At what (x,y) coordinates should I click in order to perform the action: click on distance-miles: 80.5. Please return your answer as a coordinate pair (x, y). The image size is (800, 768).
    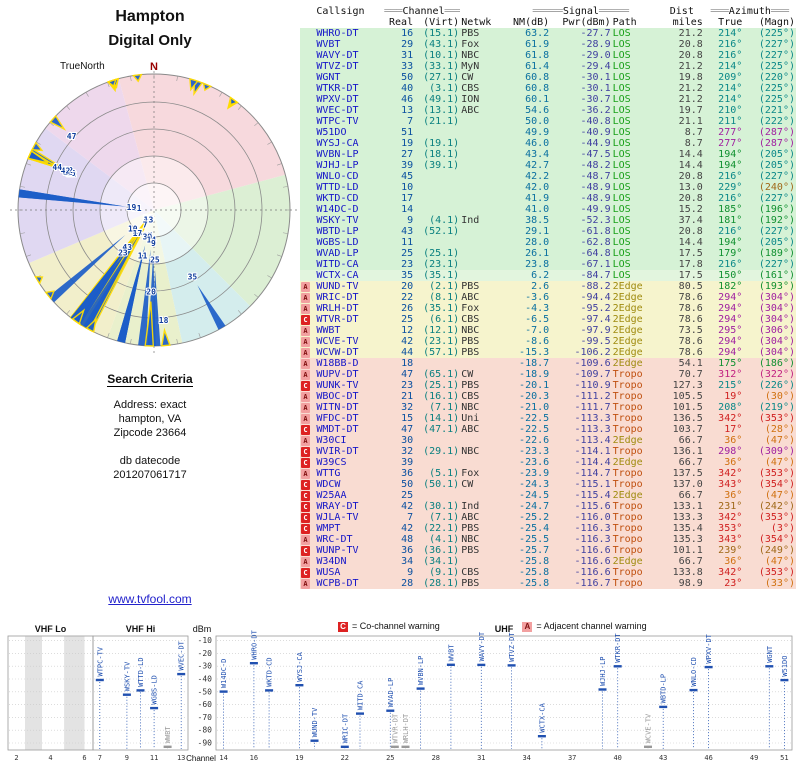
    Looking at the image, I should click on (690, 286).